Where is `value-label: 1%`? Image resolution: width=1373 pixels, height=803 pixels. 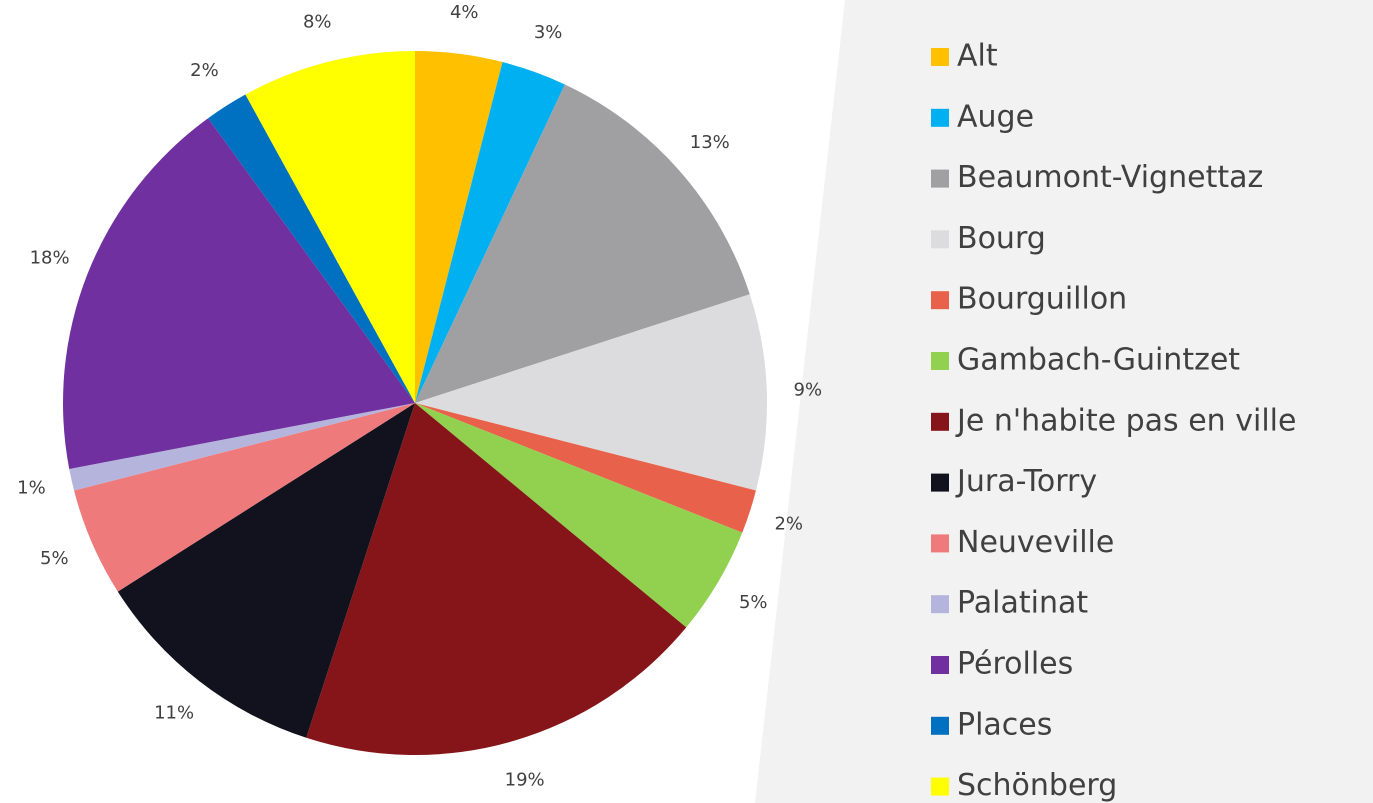
value-label: 1% is located at coordinates (31, 488).